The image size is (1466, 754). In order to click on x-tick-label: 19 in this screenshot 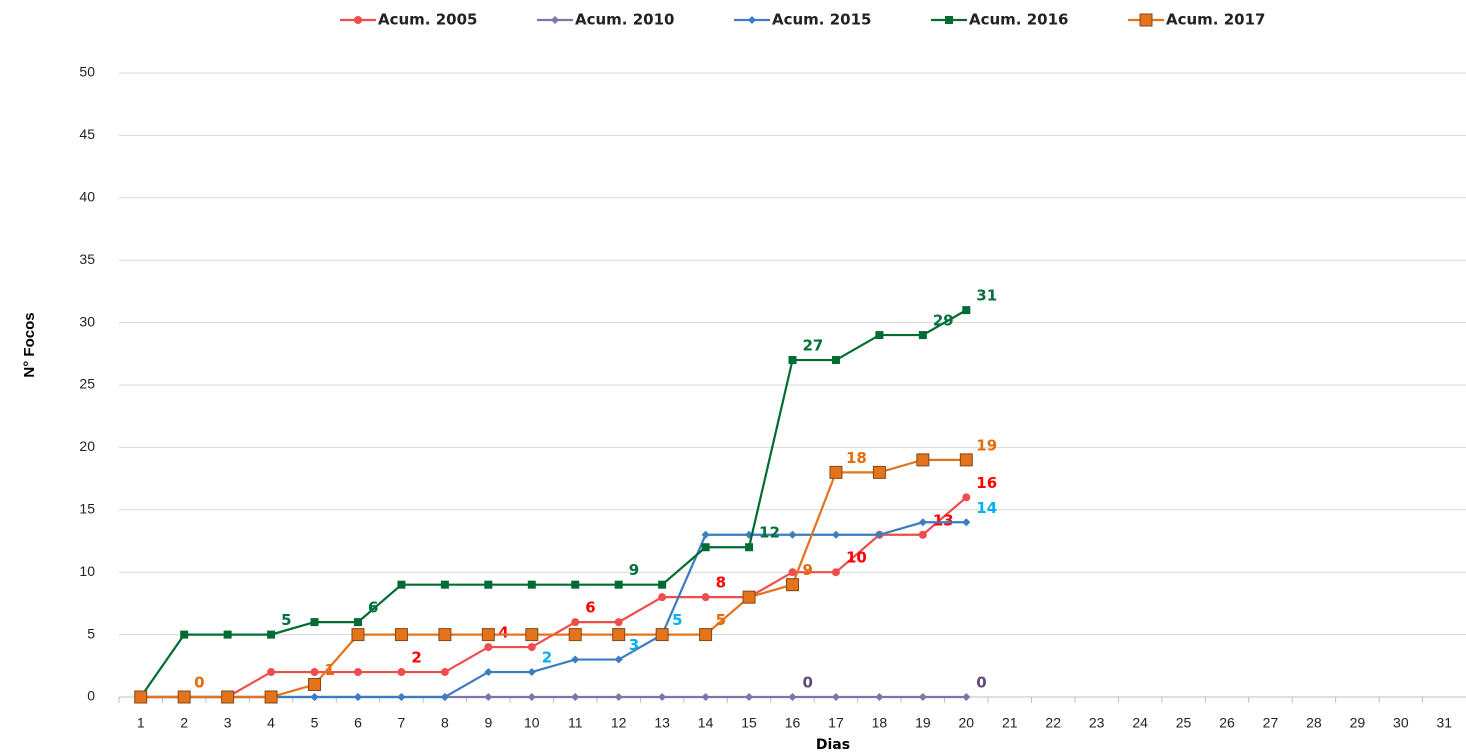, I will do `click(923, 723)`.